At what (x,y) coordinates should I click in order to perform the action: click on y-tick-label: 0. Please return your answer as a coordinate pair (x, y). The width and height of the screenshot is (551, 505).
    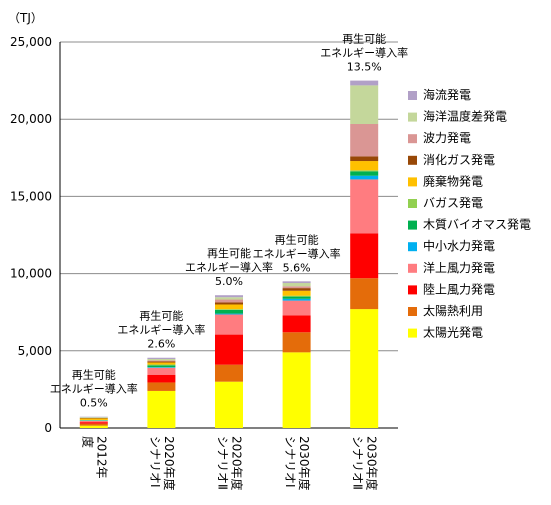
    Looking at the image, I should click on (48, 428).